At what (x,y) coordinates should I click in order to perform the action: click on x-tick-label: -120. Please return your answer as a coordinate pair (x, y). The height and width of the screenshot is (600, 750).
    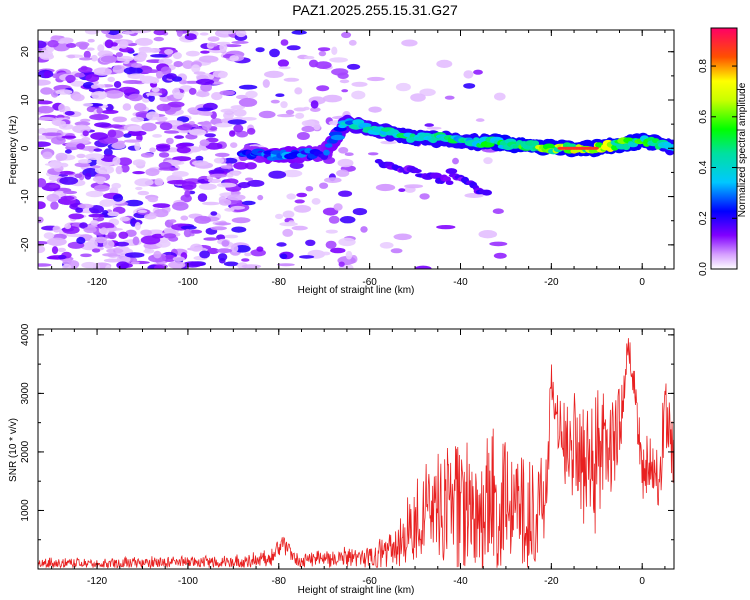
    Looking at the image, I should click on (97, 581).